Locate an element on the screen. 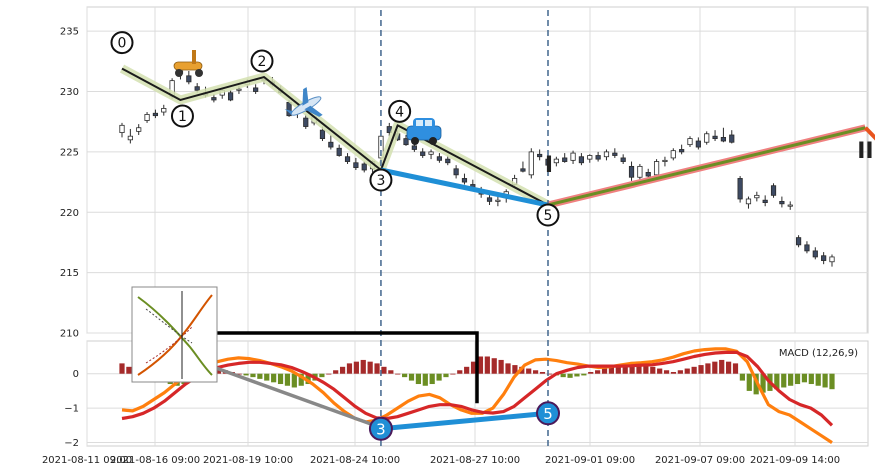 Image resolution: width=875 pixels, height=471 pixels. car-window is located at coordinates (419, 123).